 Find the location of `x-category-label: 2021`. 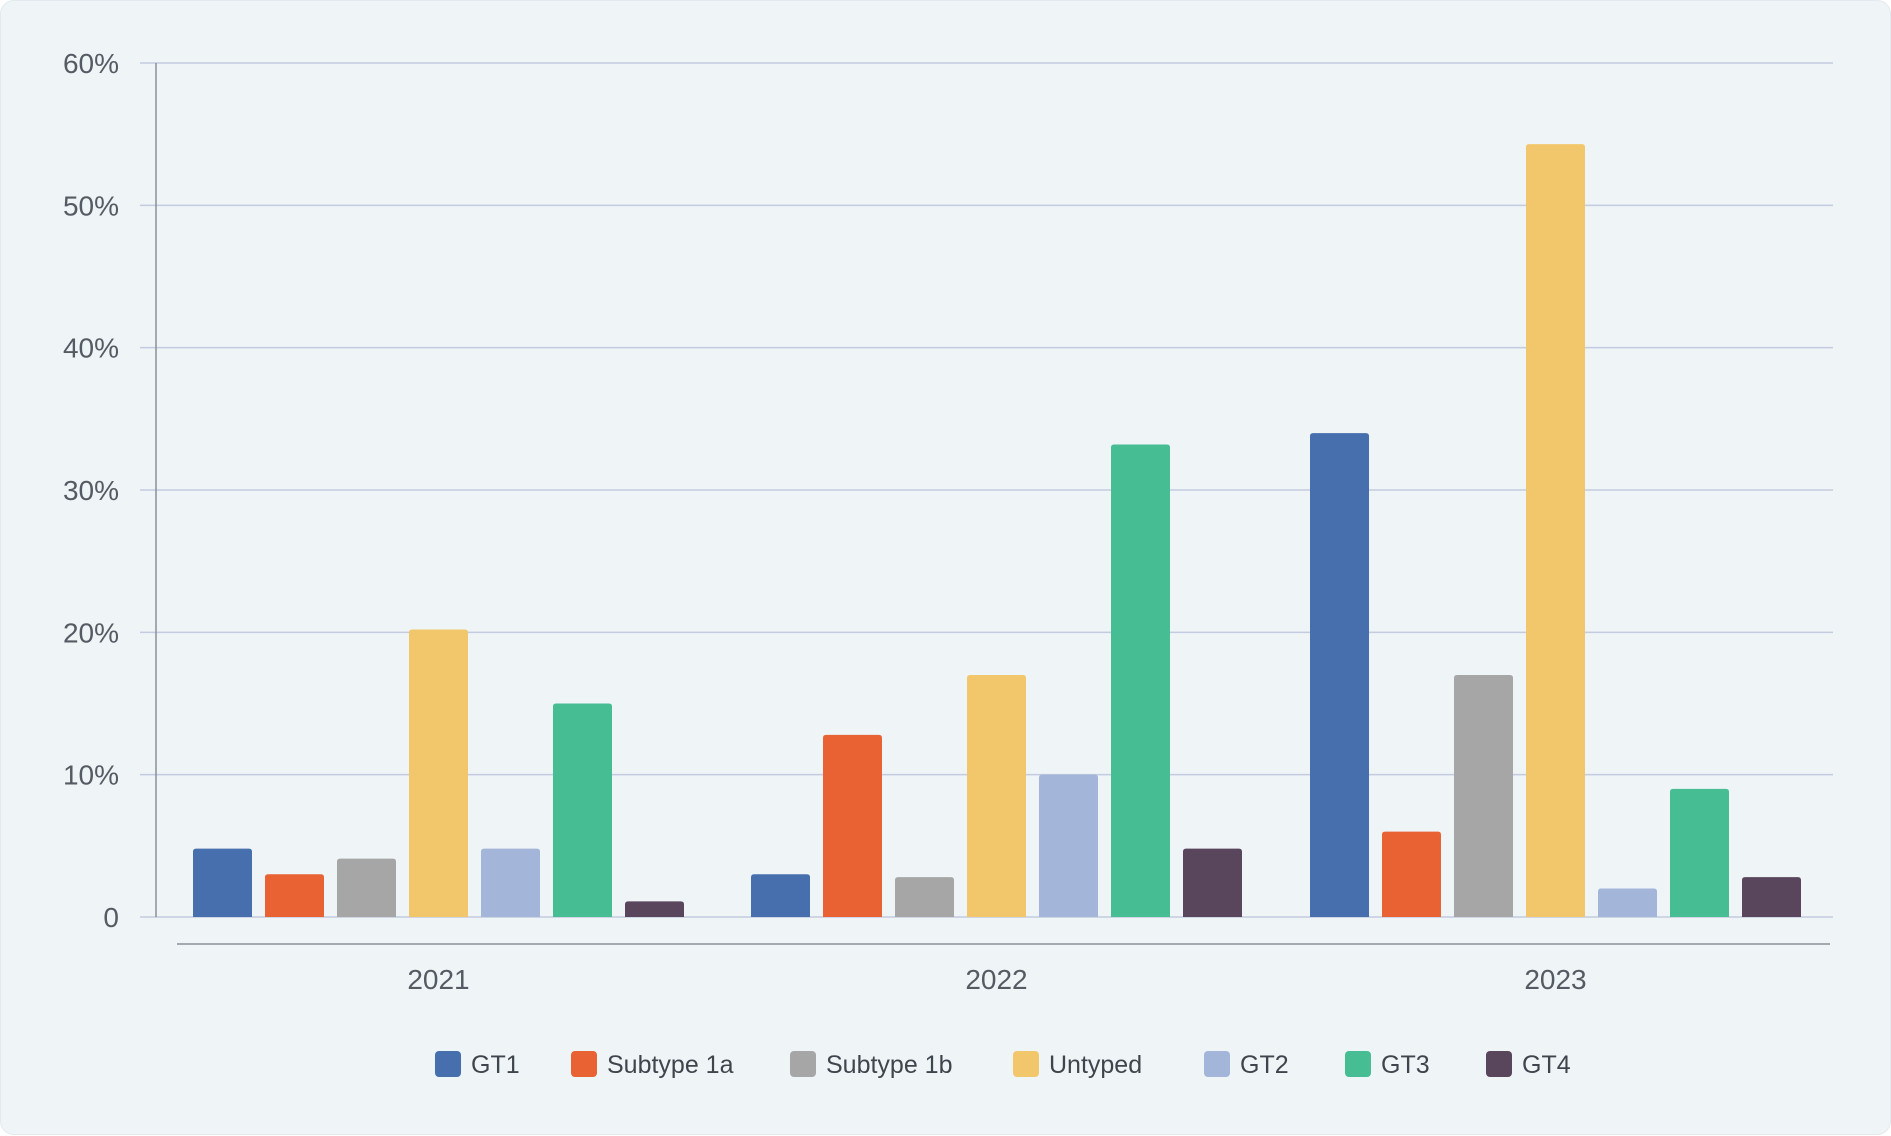

x-category-label: 2021 is located at coordinates (438, 979).